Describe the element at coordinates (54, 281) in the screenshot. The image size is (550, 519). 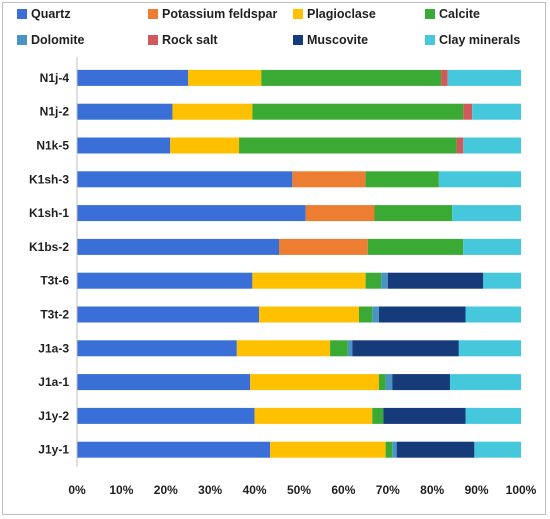
I see `y-tick-label: T3t-6` at that location.